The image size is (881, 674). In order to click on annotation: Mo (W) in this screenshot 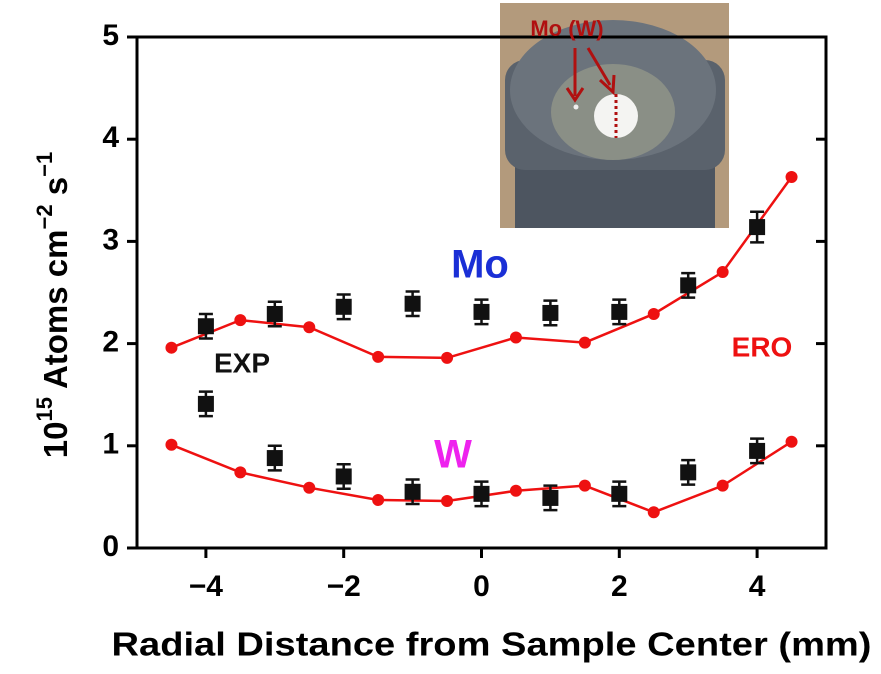, I will do `click(566, 28)`.